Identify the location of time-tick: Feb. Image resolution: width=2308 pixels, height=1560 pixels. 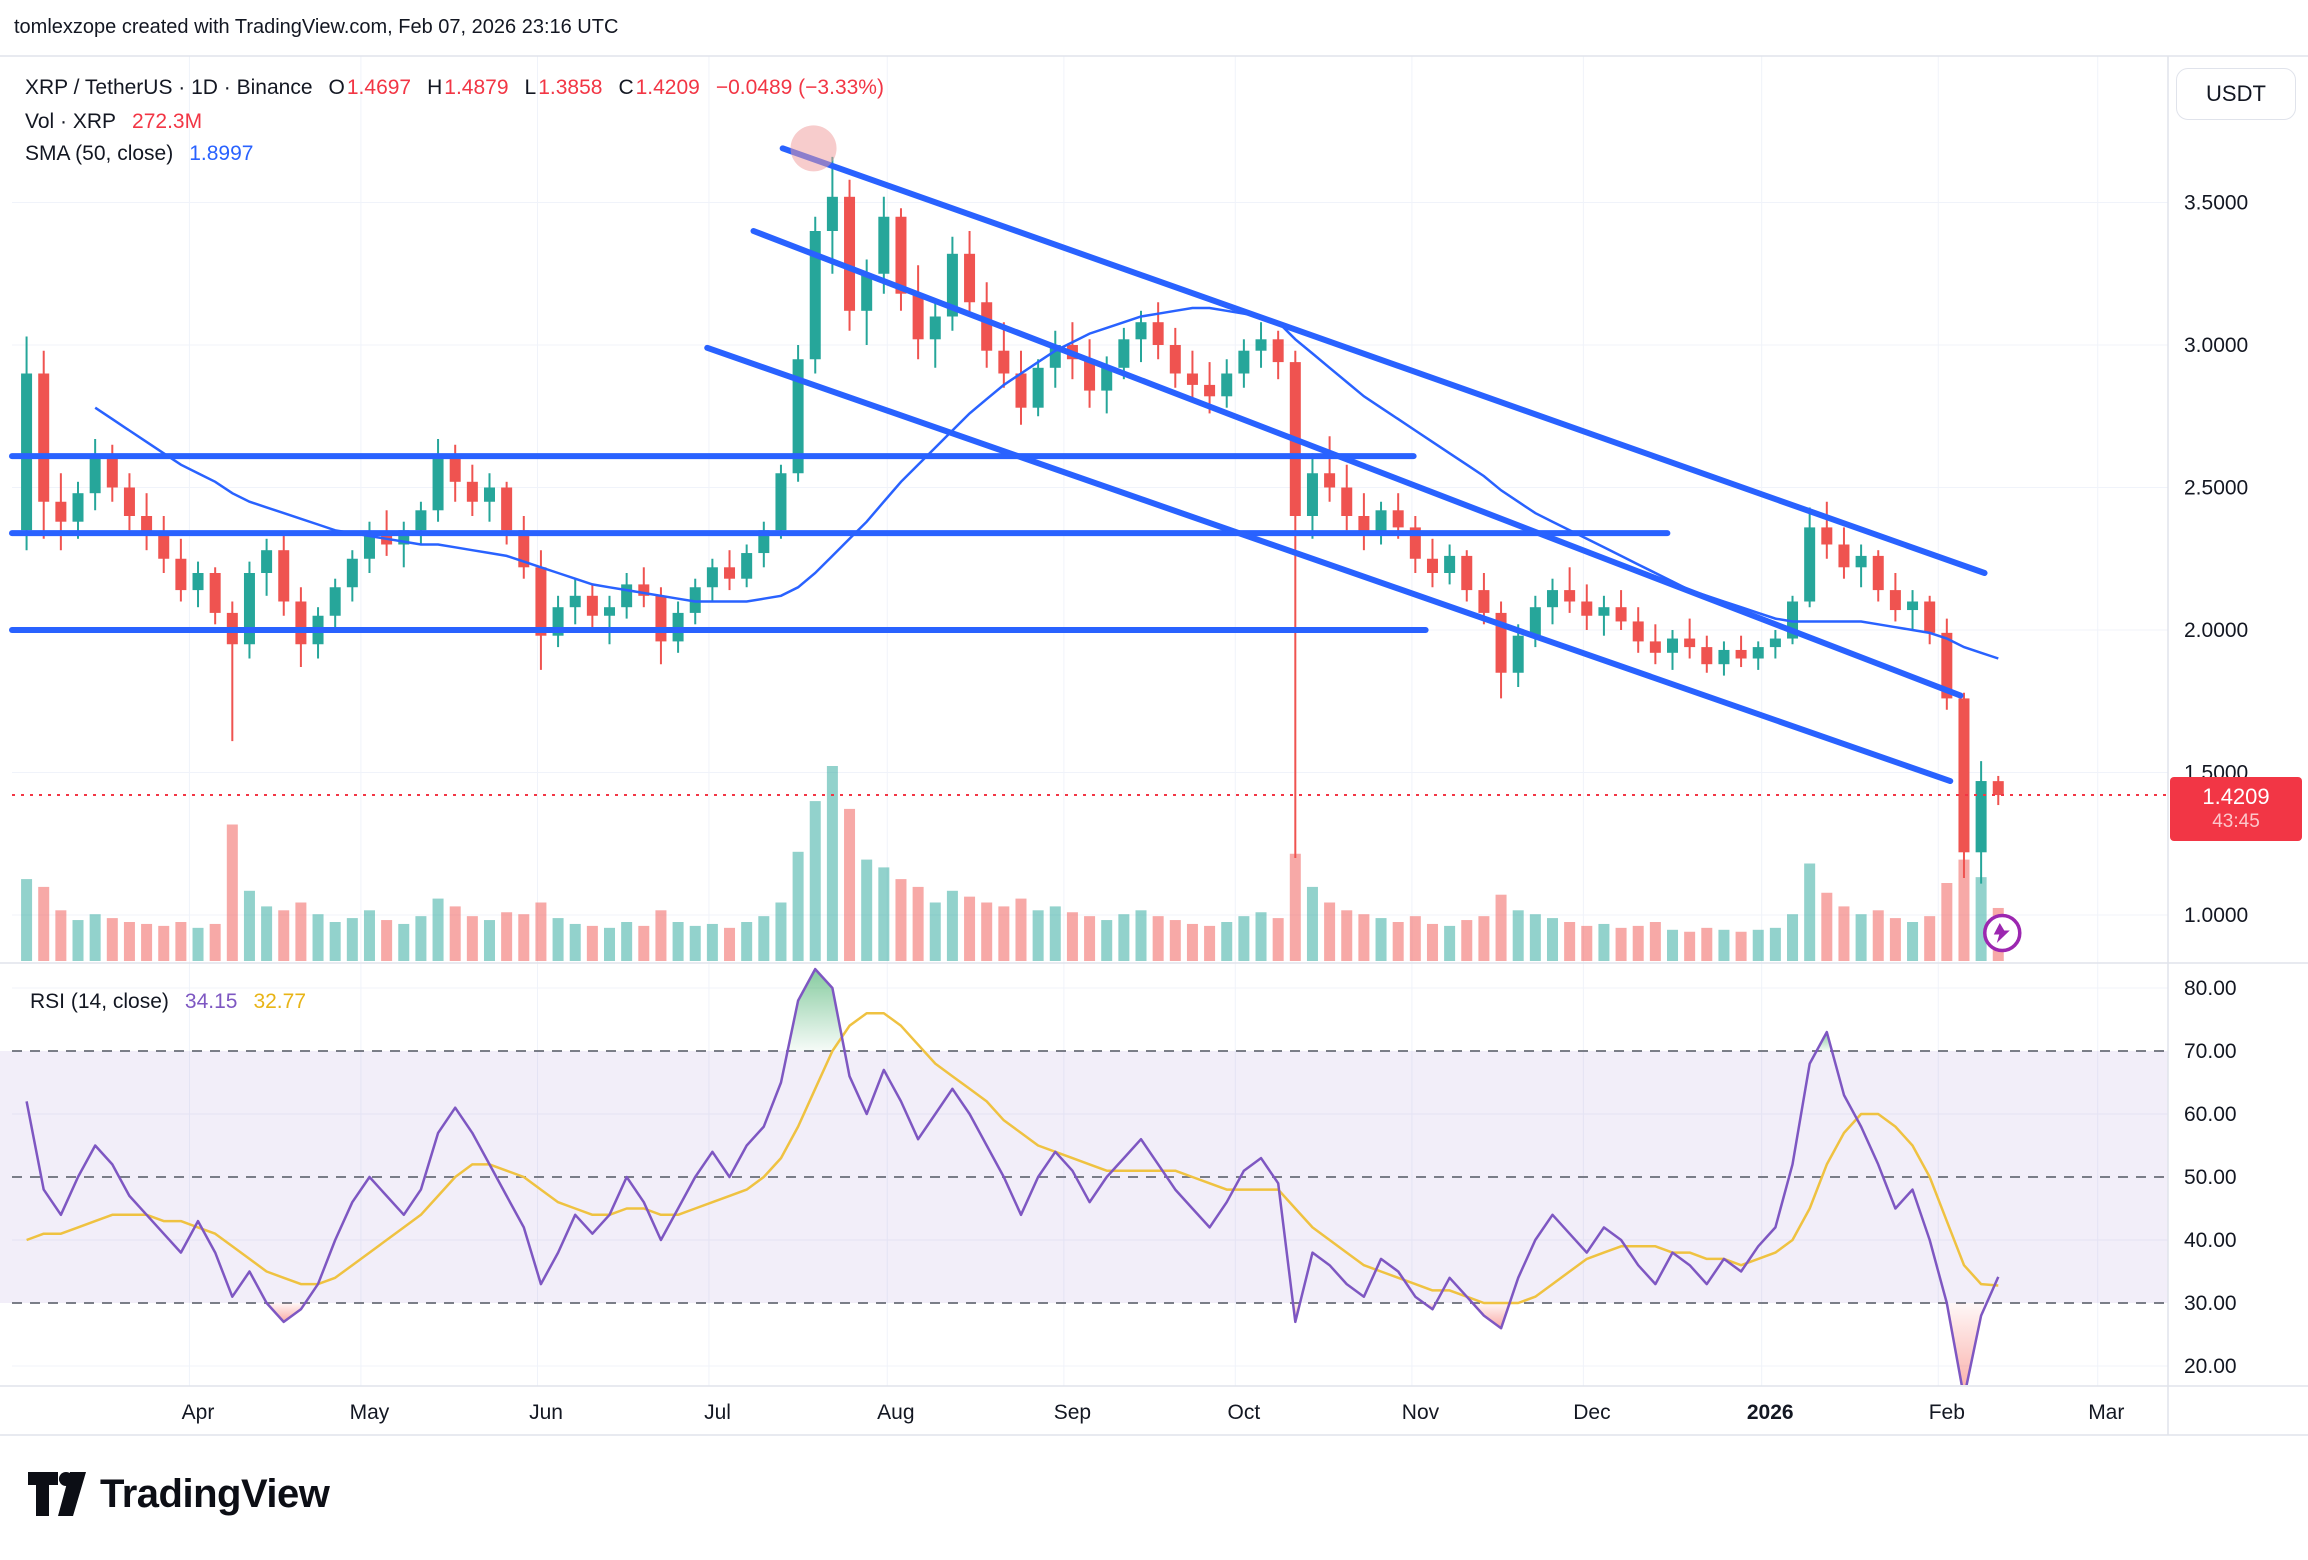
(1947, 1412).